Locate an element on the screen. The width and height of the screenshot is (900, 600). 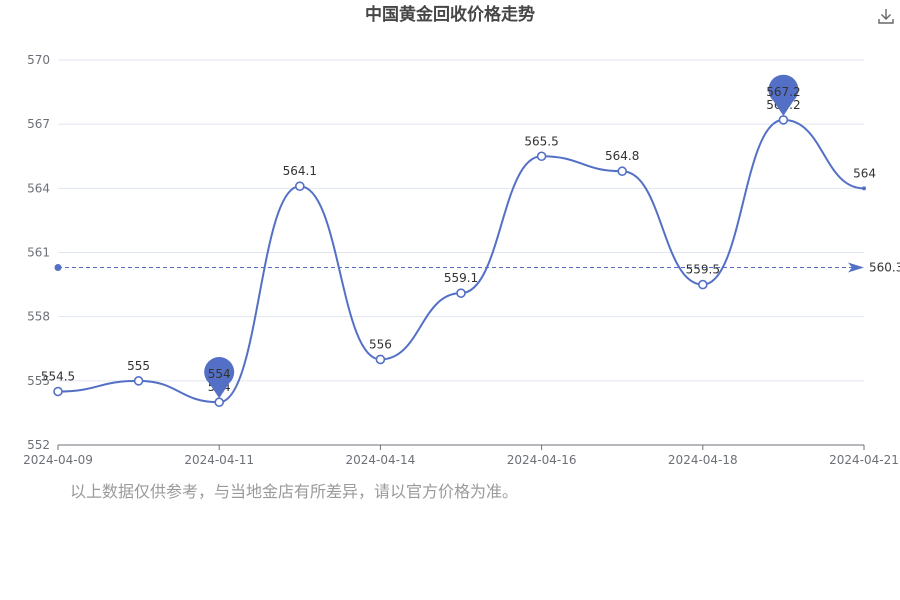
min-mark-pin is located at coordinates (219, 378).